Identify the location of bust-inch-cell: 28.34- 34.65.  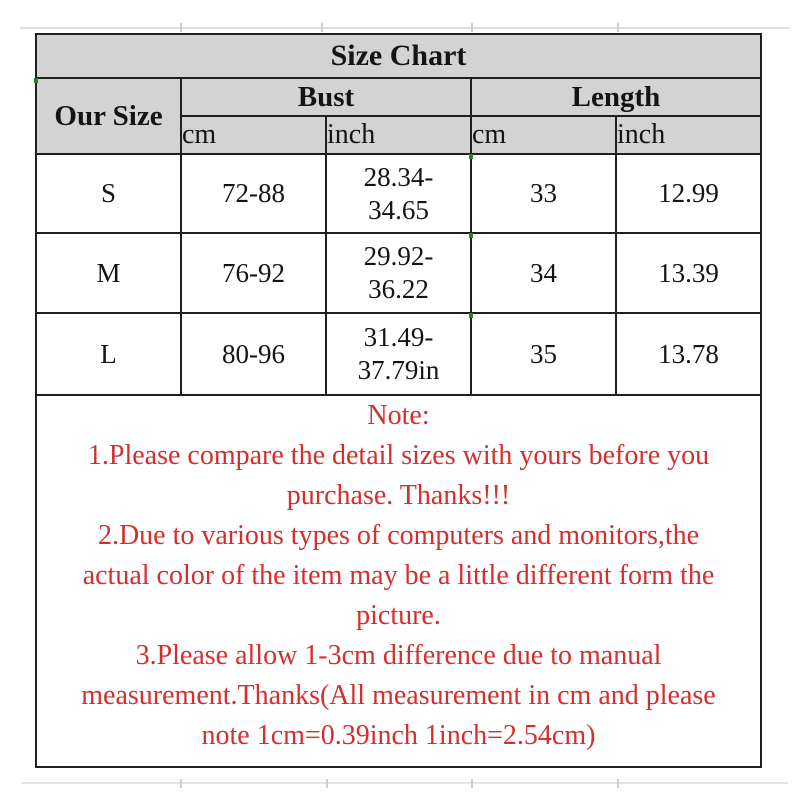
(398, 193).